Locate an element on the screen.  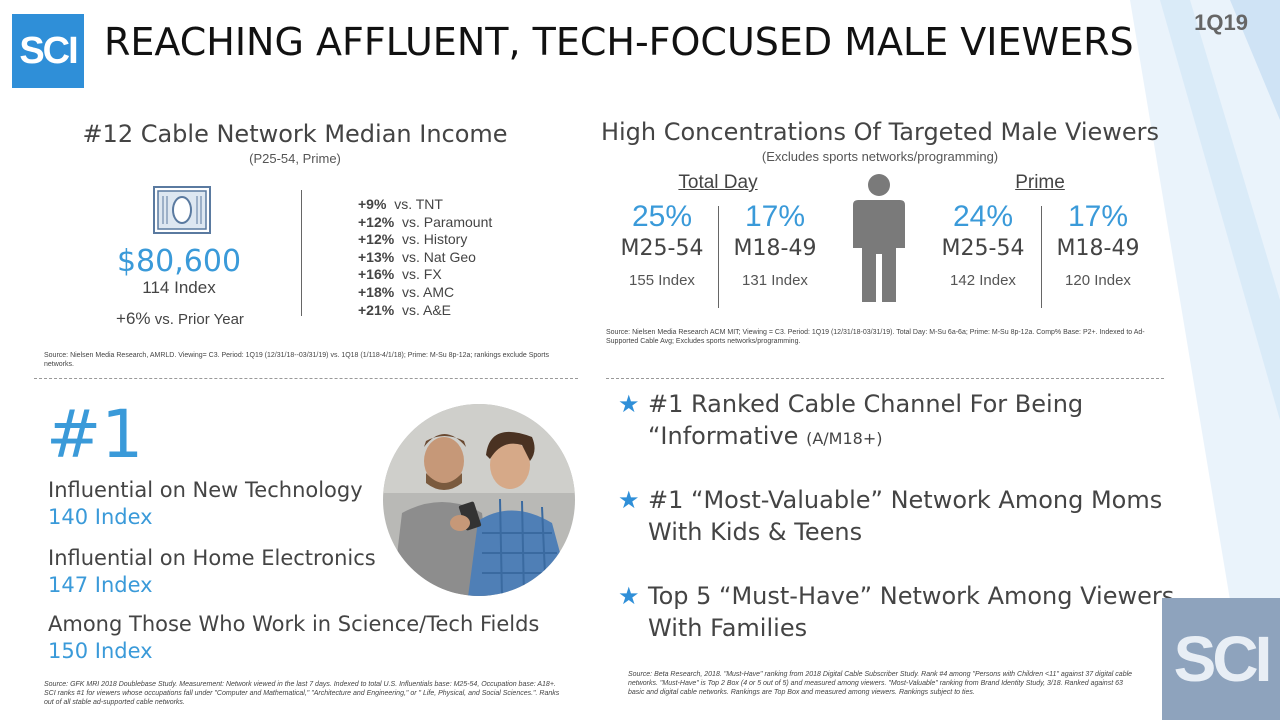
comparison-item: +18% vs. AMC is located at coordinates (406, 291).